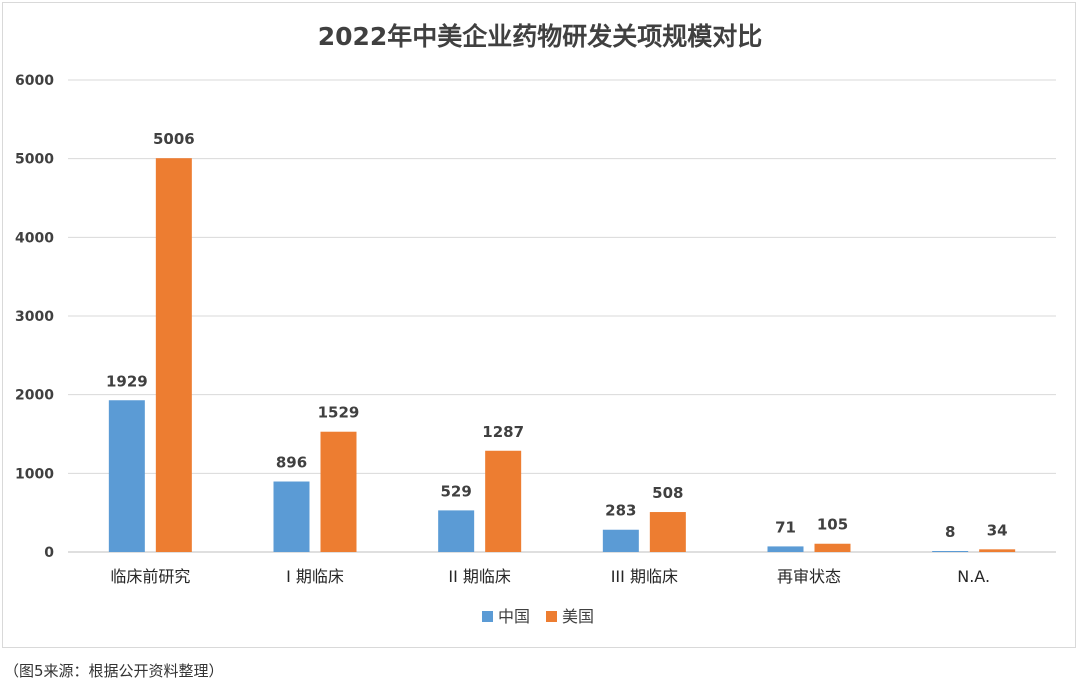 This screenshot has height=694, width=1080. I want to click on x-category-label: 再审状态, so click(809, 576).